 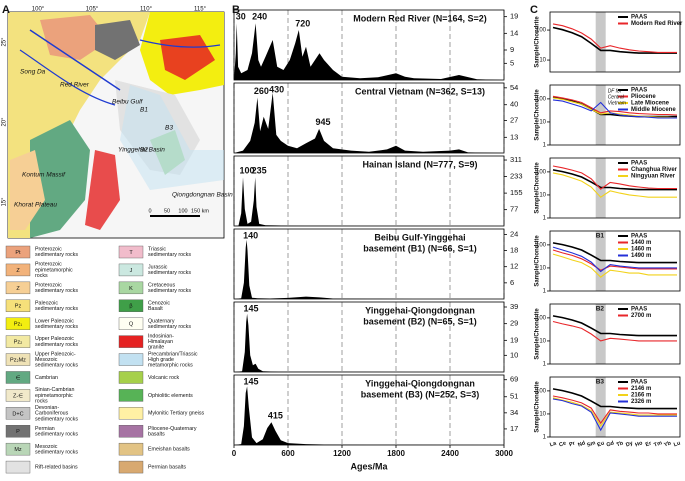 I want to click on legend-label: Permian, so click(x=45, y=429).